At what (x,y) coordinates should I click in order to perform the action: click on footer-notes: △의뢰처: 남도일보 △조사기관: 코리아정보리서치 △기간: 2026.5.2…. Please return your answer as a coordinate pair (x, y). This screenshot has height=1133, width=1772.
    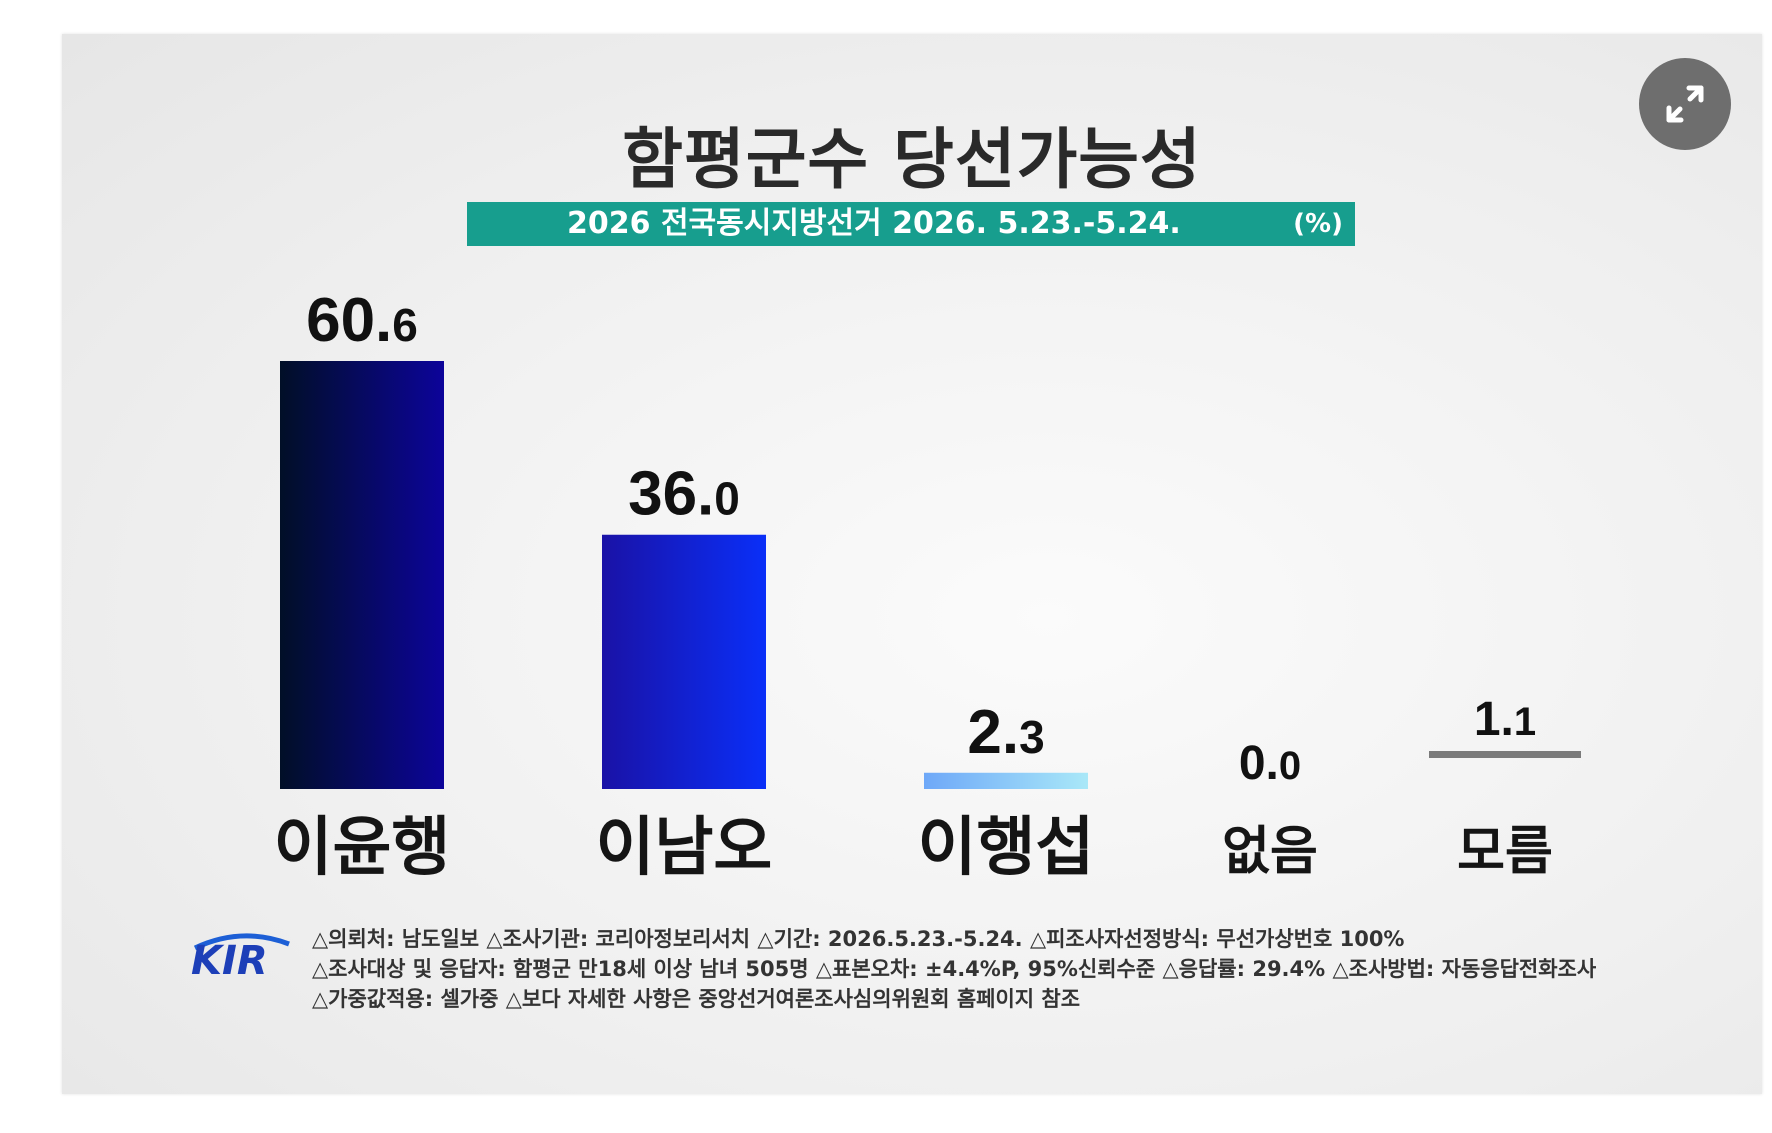
    Looking at the image, I should click on (1022, 969).